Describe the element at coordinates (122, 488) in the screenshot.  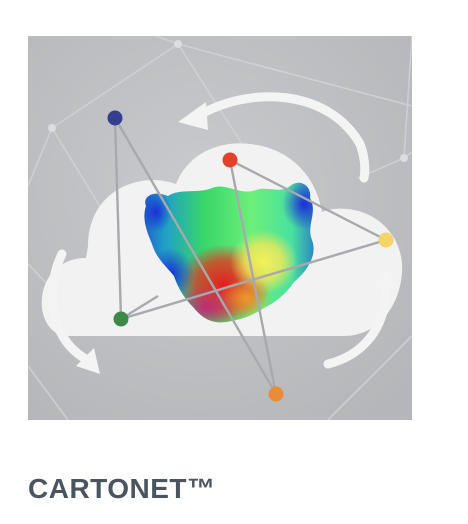
I see `product-title: CARTONET™` at that location.